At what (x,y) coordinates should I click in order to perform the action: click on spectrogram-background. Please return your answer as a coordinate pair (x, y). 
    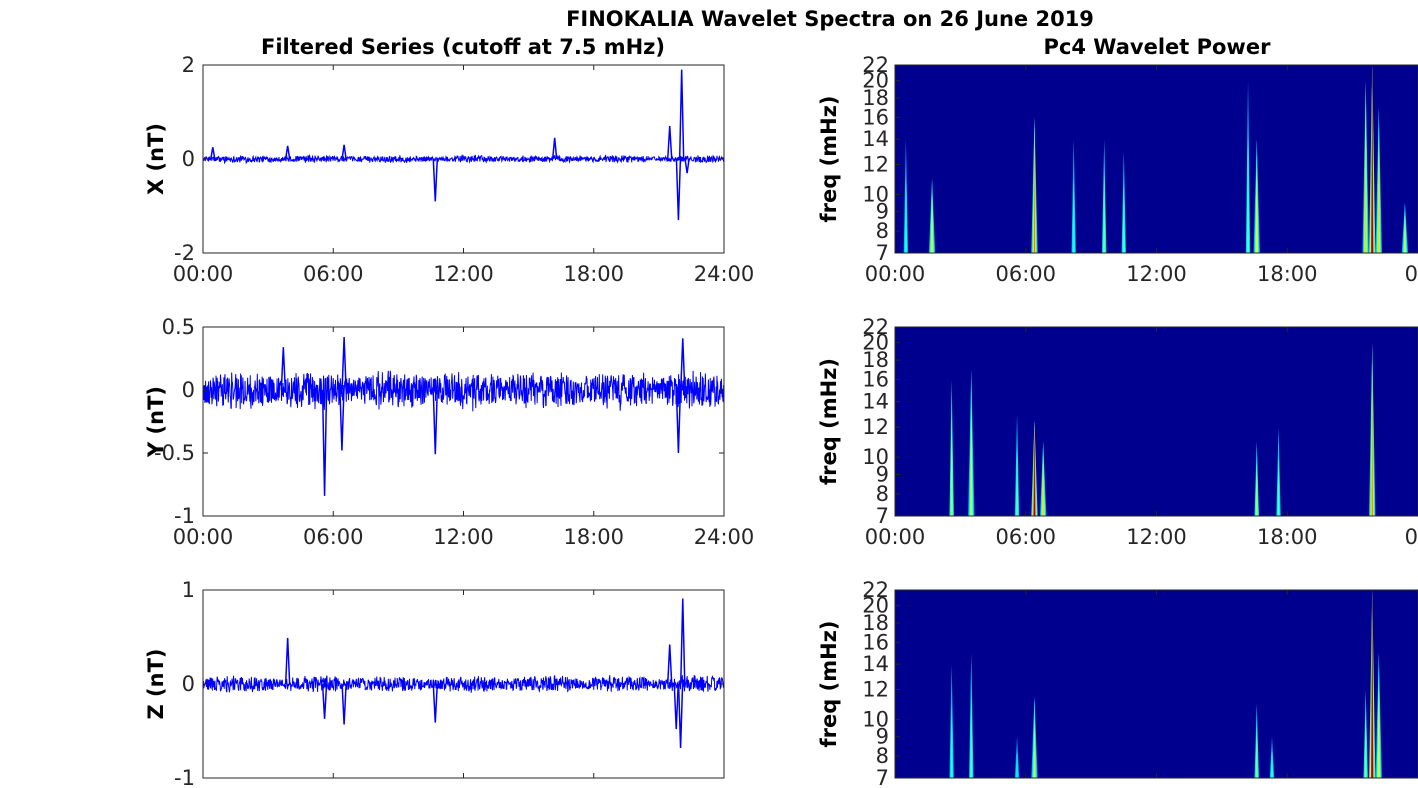
    Looking at the image, I should click on (1156, 159).